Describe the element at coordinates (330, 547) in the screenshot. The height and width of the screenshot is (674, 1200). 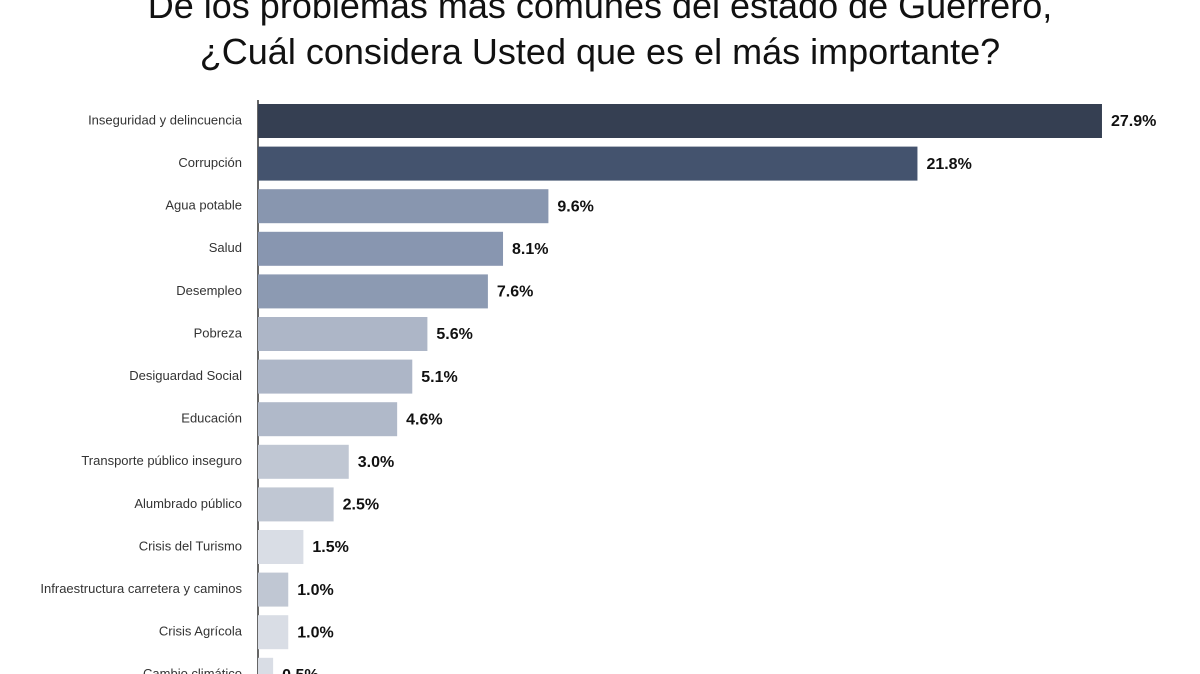
I see `value-label: 1.5%` at that location.